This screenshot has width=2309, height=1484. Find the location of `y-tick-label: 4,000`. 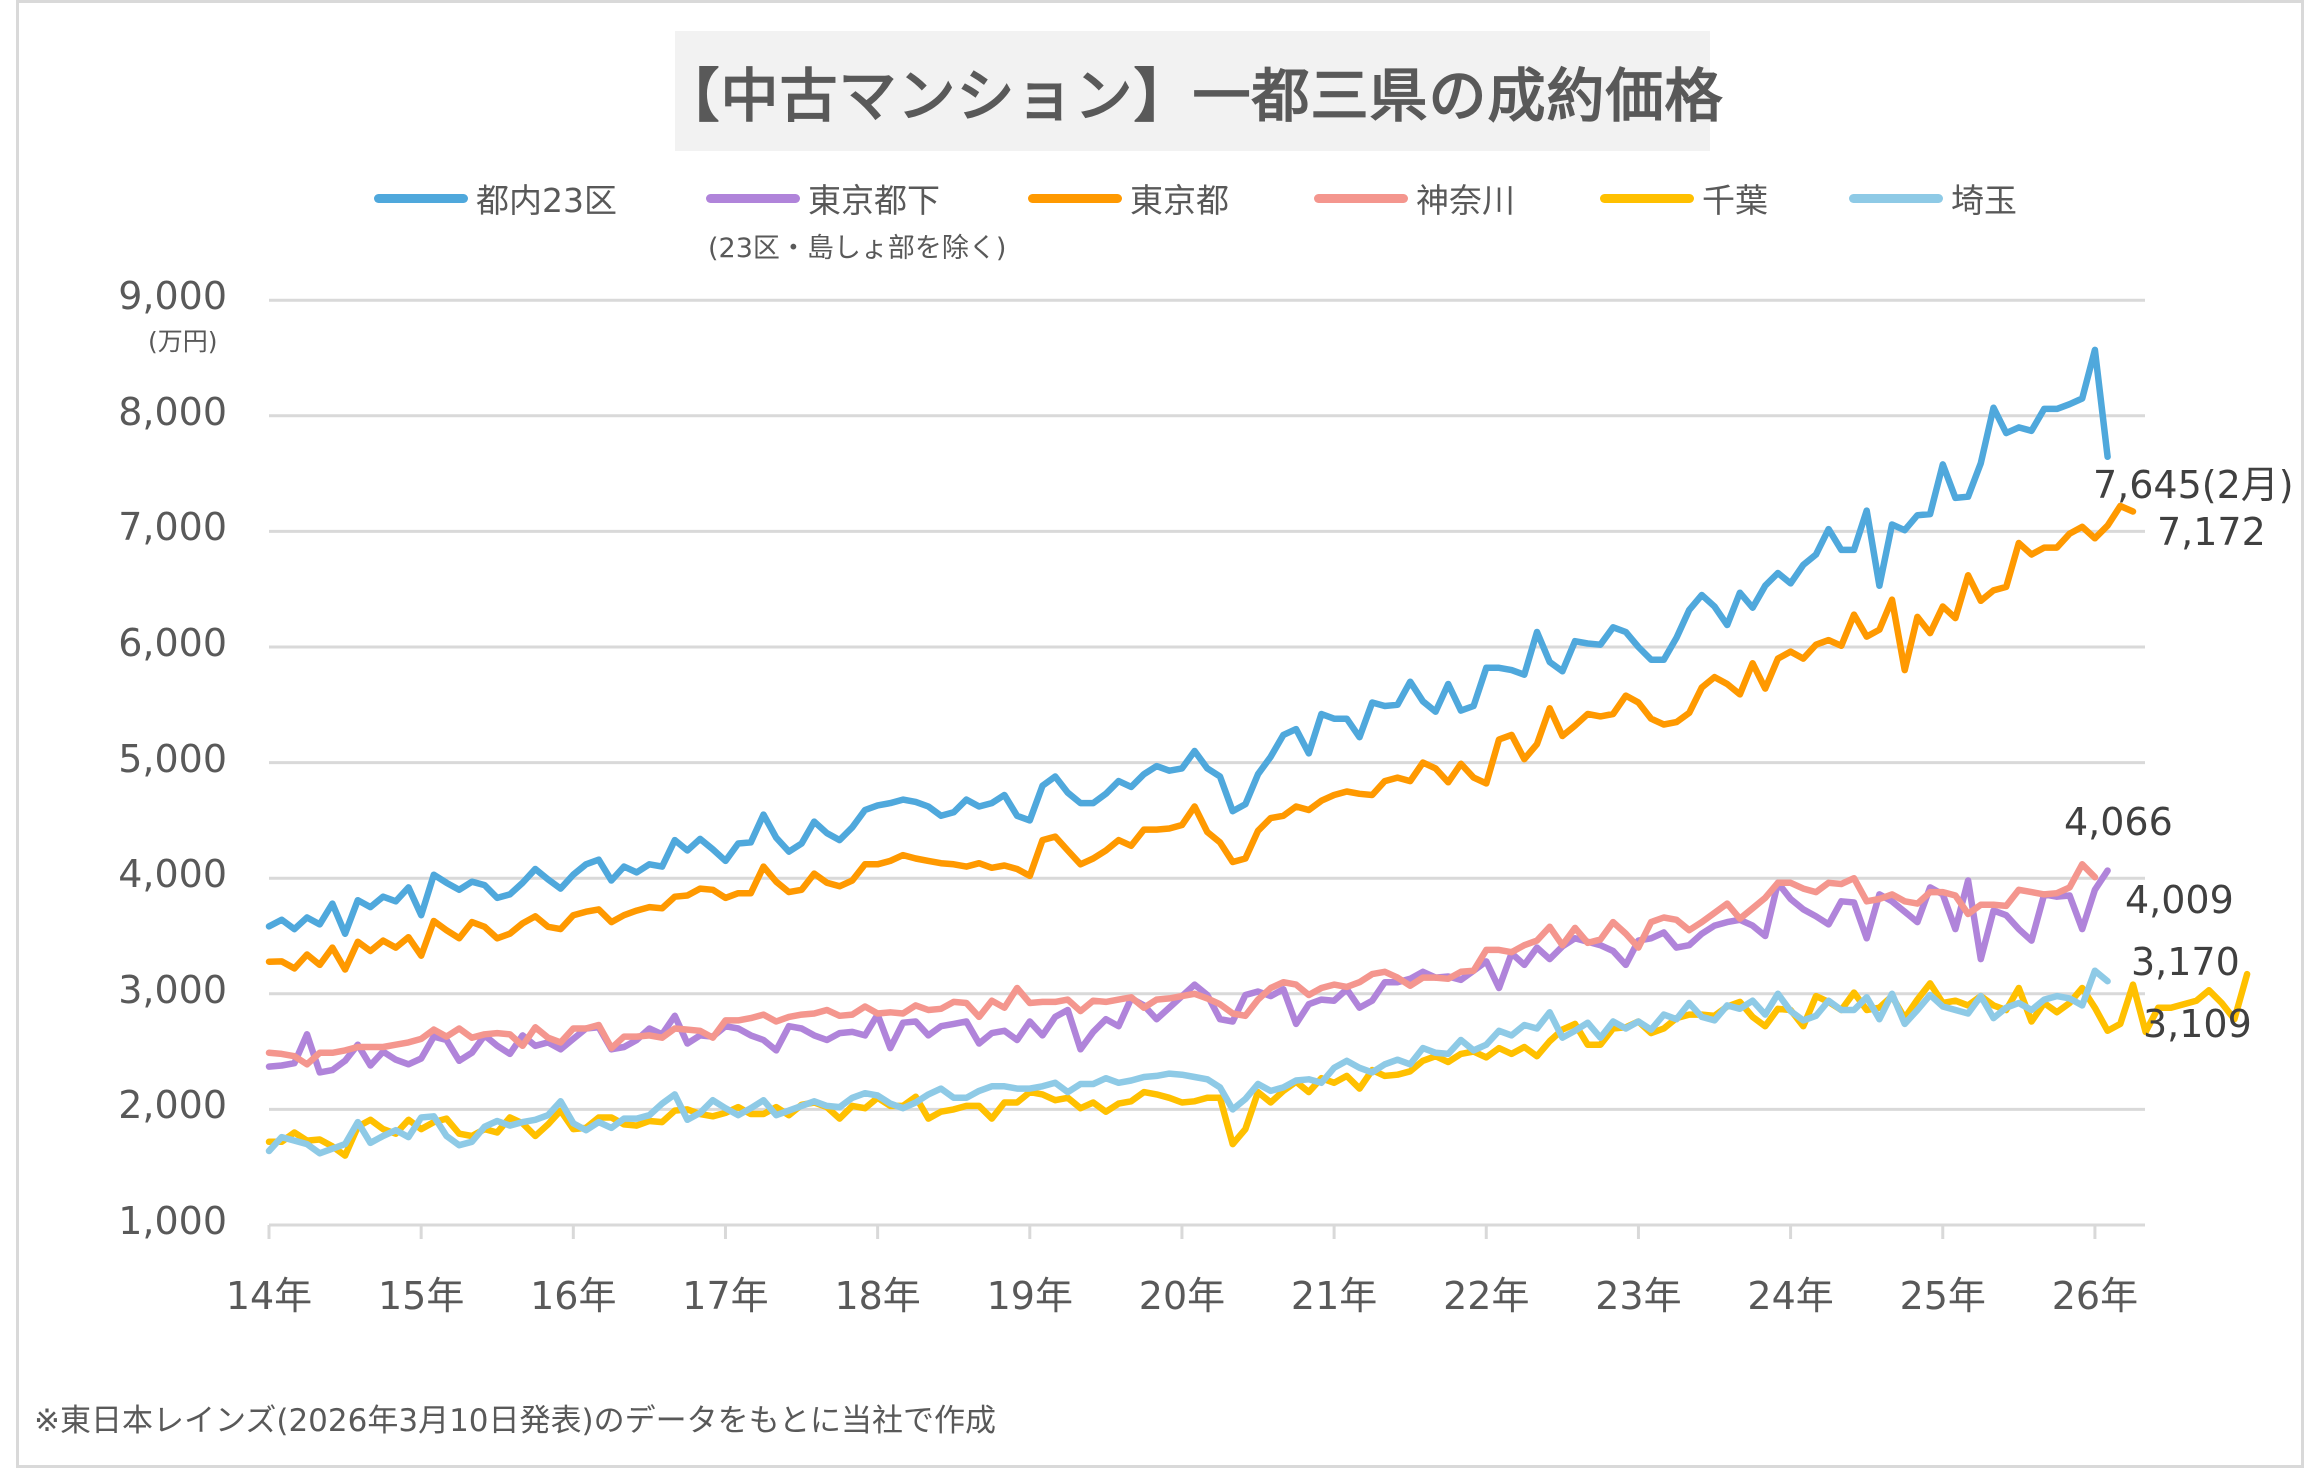

y-tick-label: 4,000 is located at coordinates (172, 874).